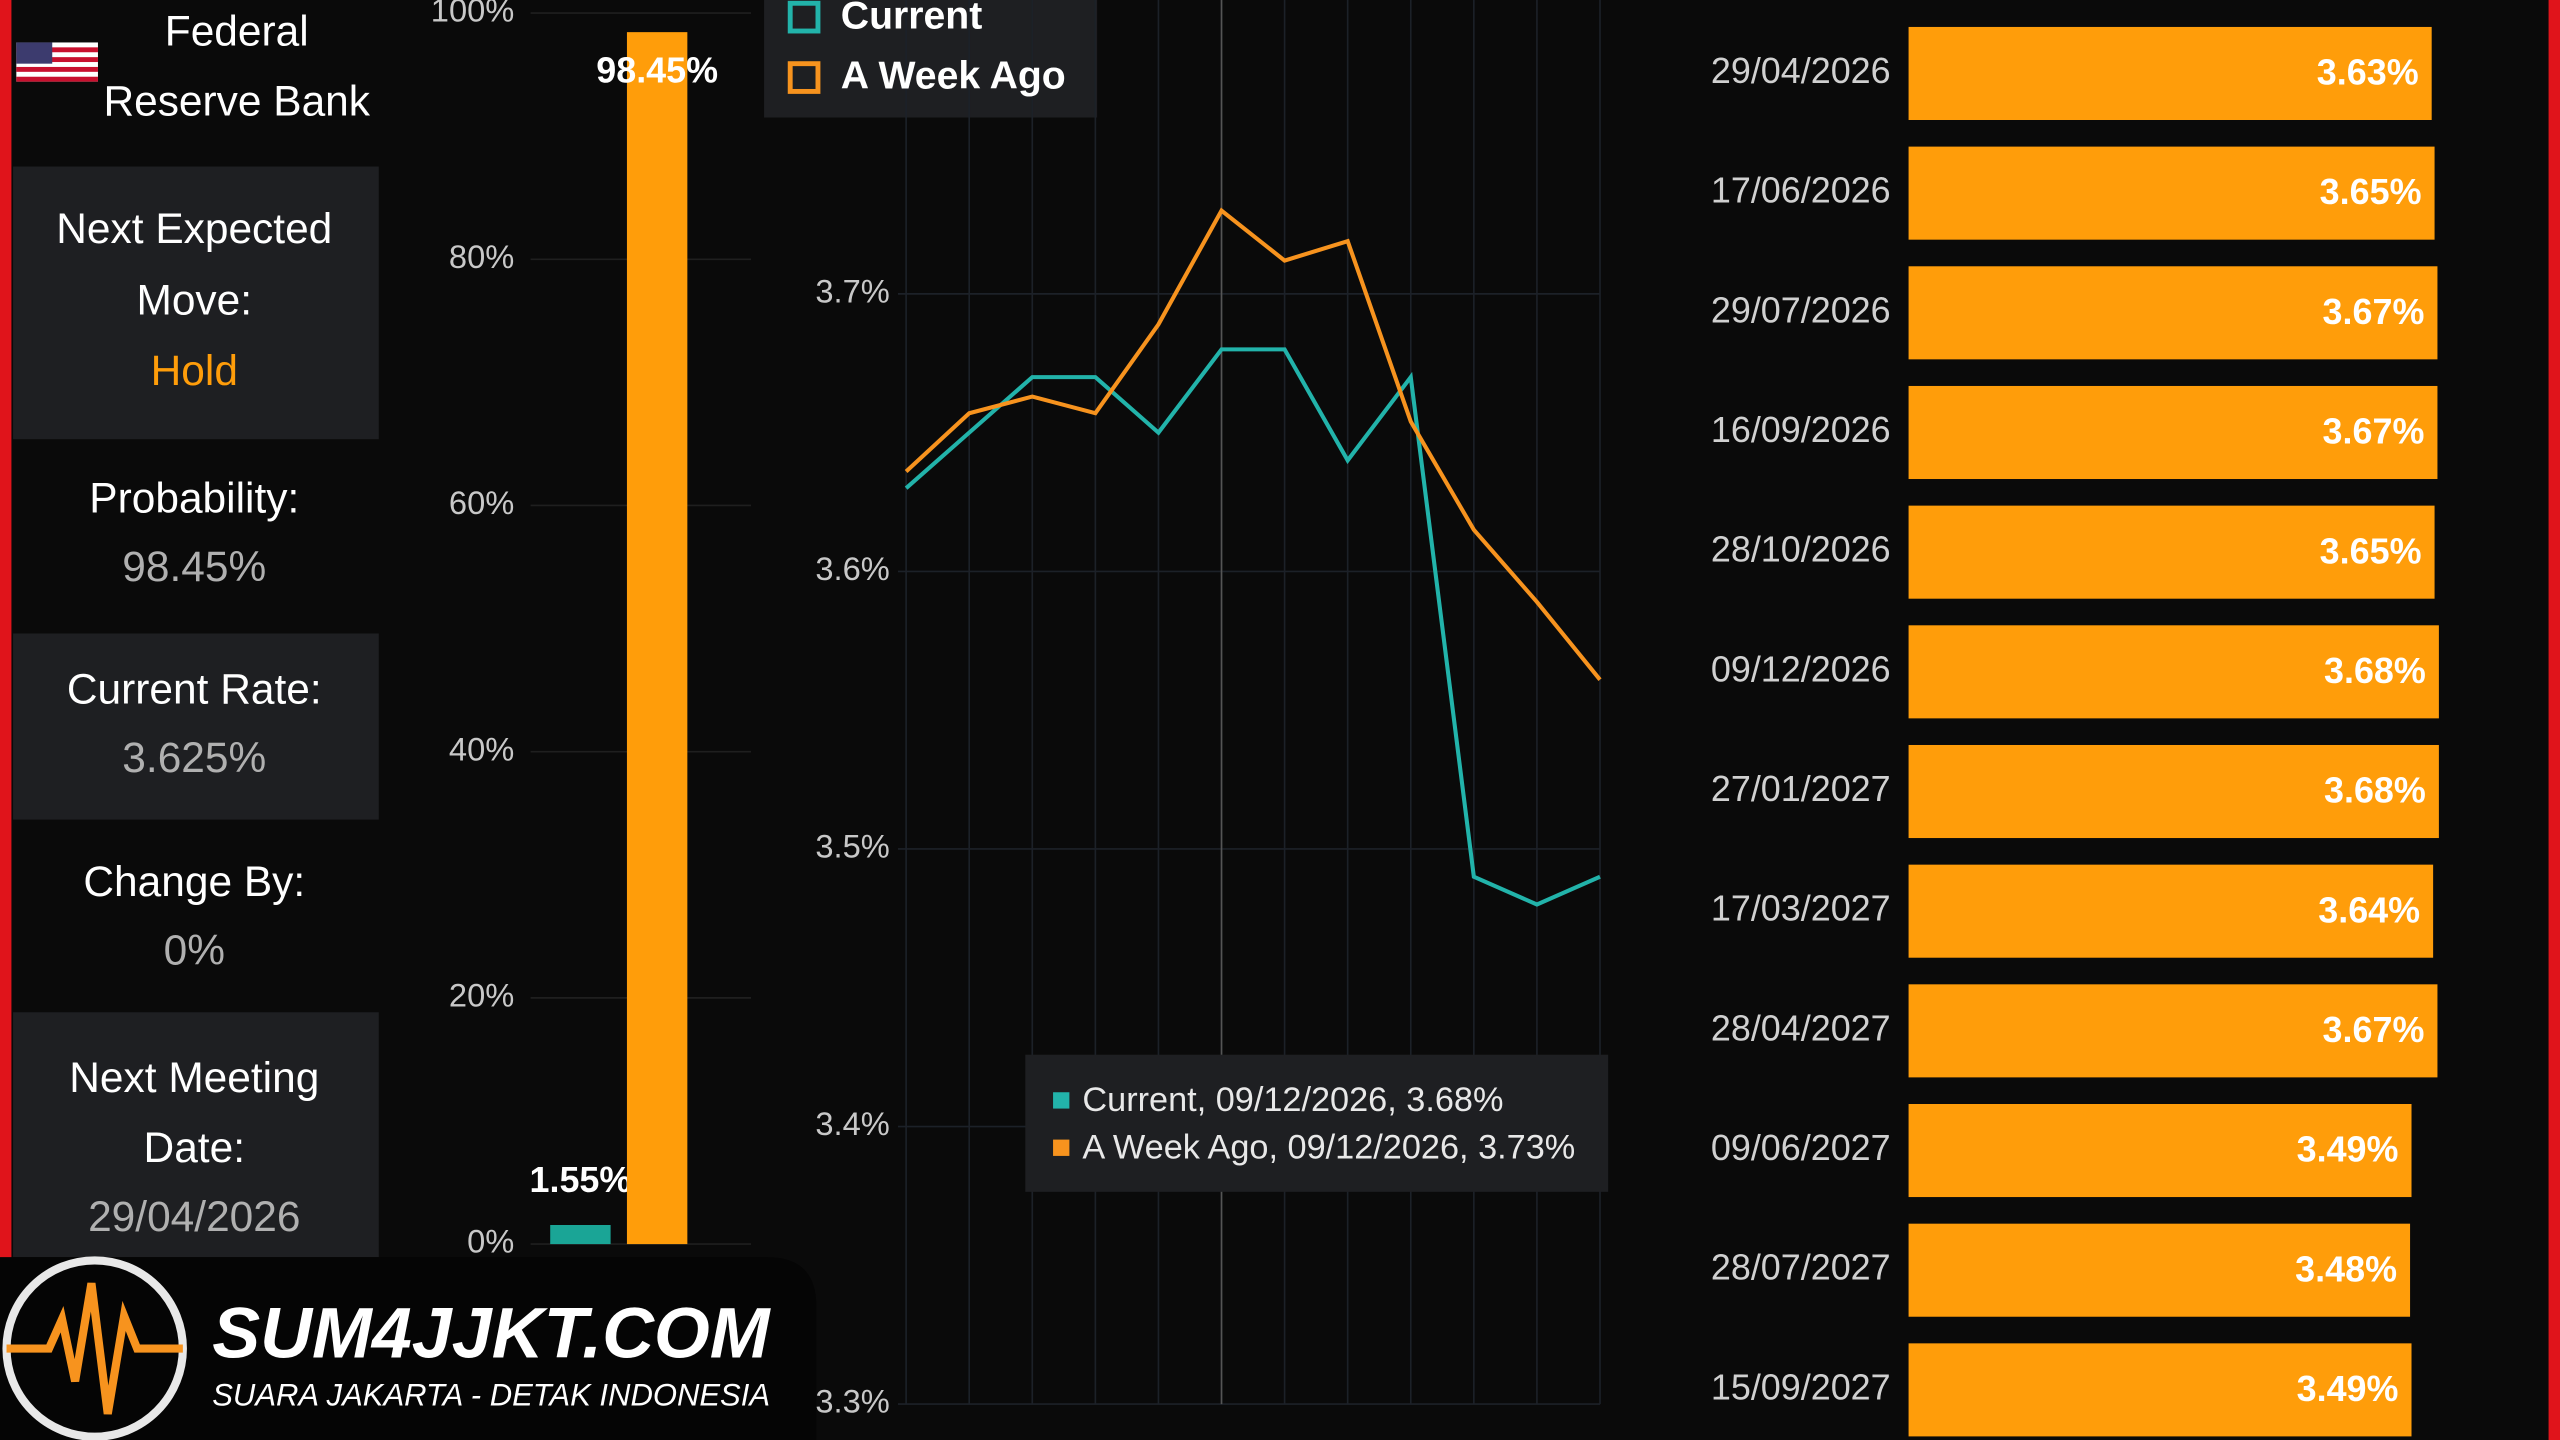  I want to click on panel-value: 0%, so click(194, 950).